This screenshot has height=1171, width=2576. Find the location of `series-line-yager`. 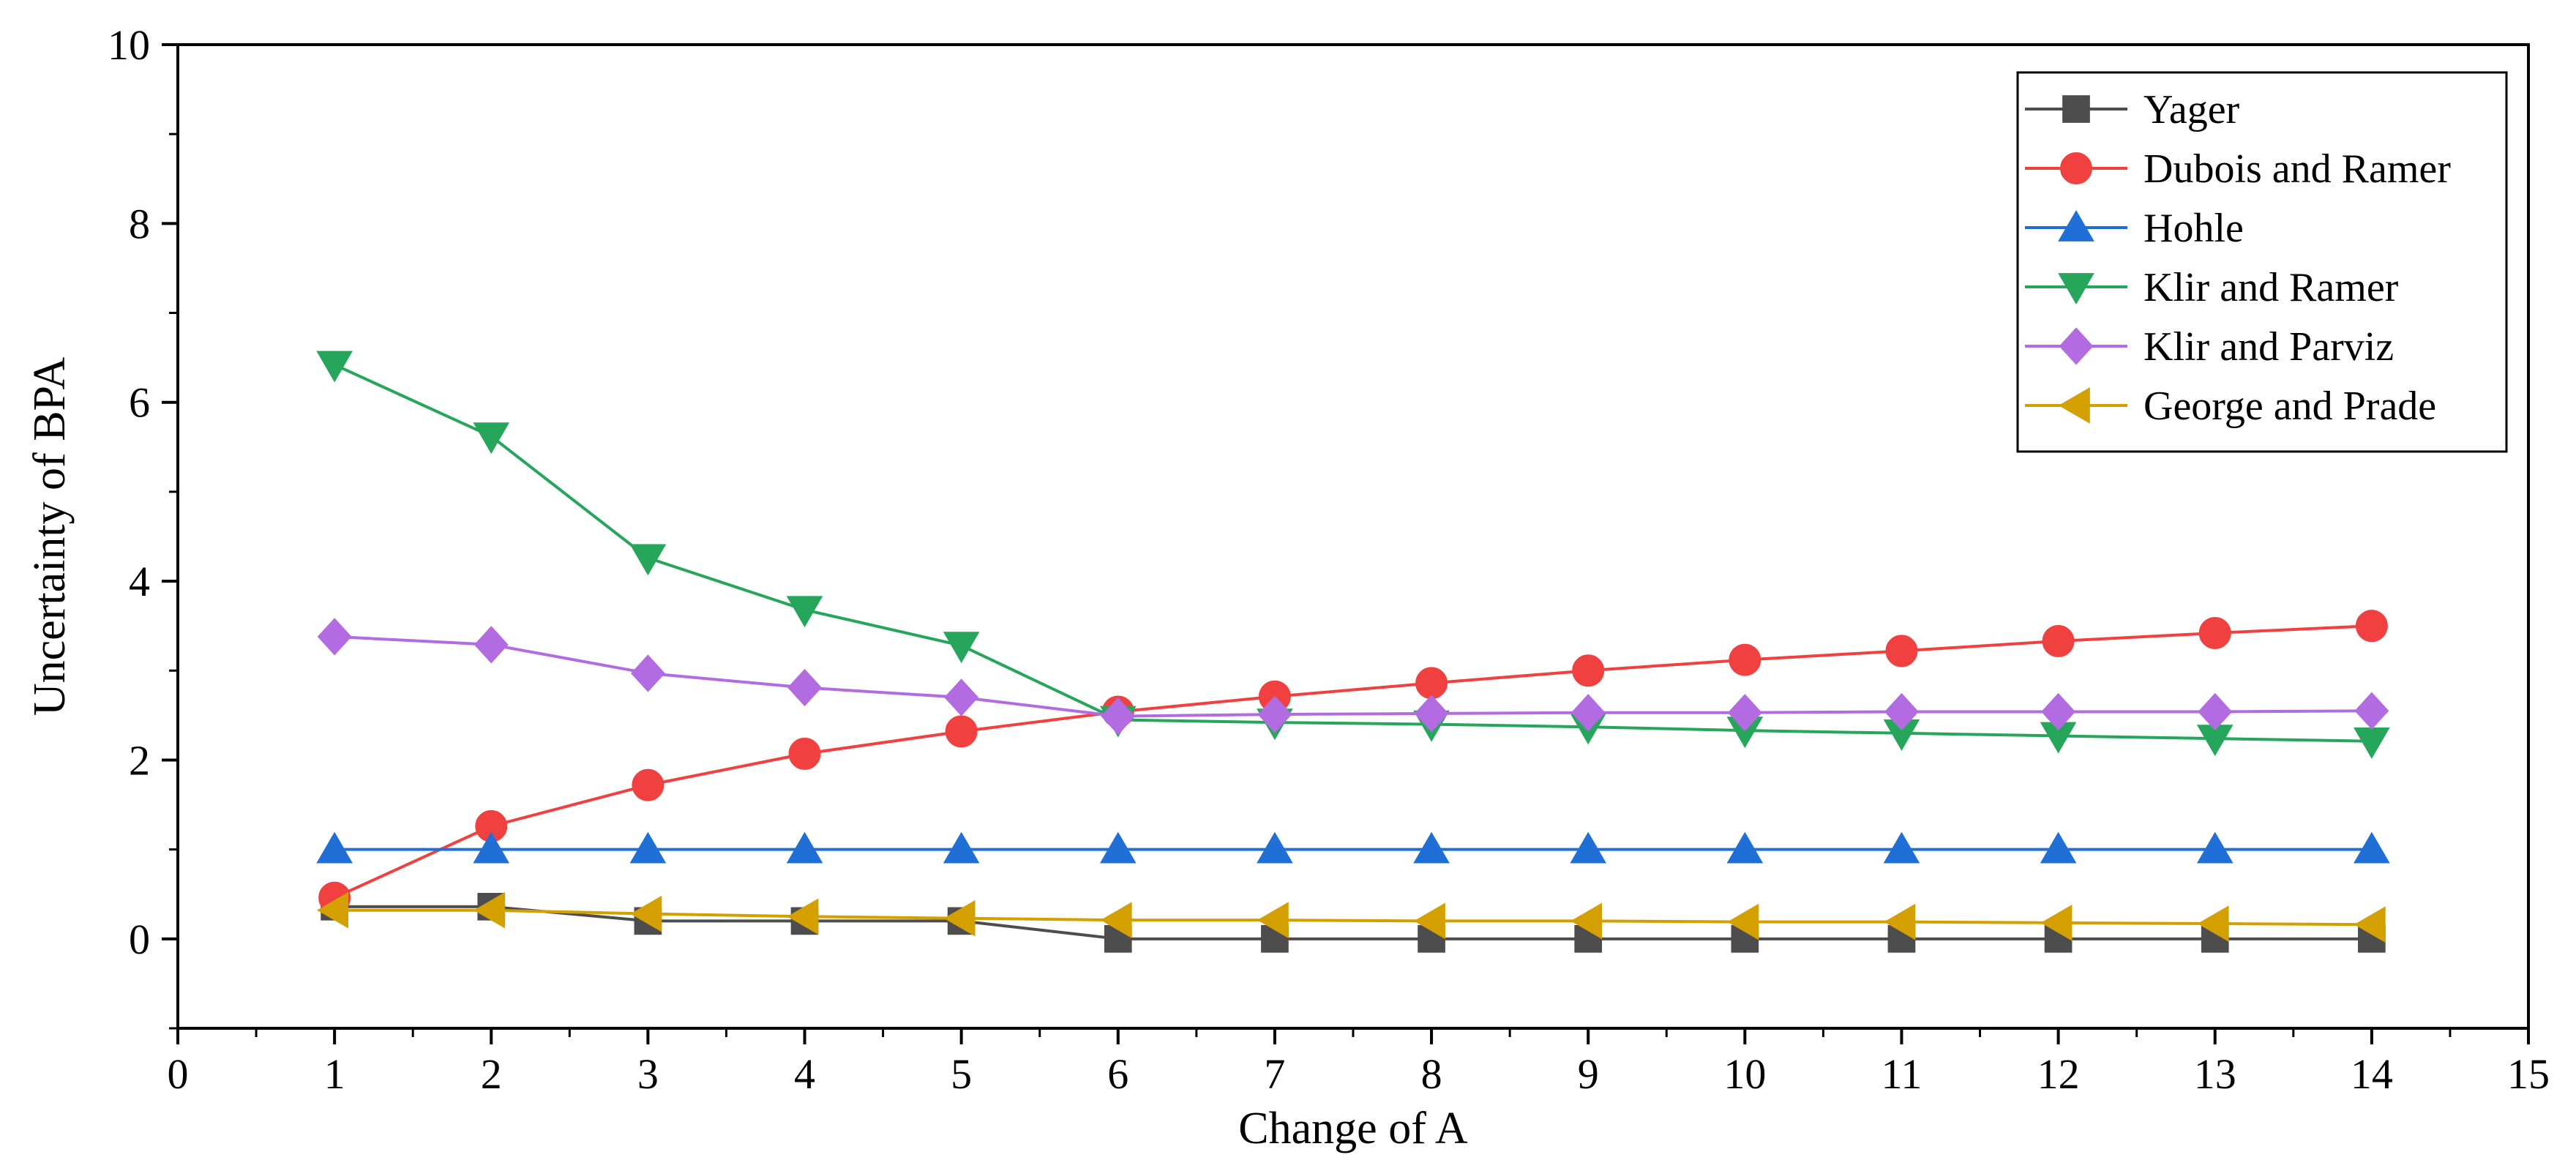

series-line-yager is located at coordinates (1353, 923).